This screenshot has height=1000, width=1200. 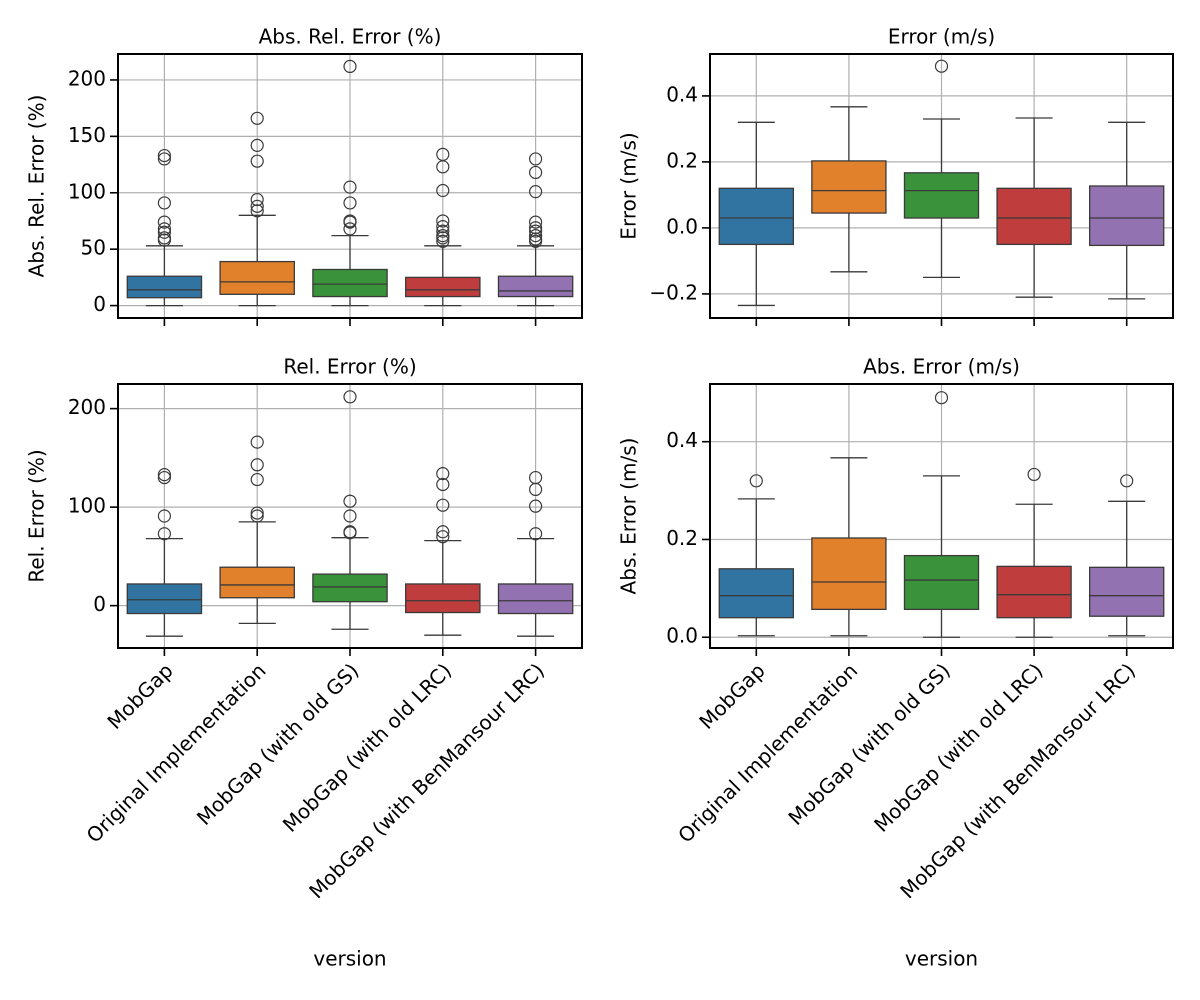 I want to click on y-tick-label: 0.0, so click(x=682, y=636).